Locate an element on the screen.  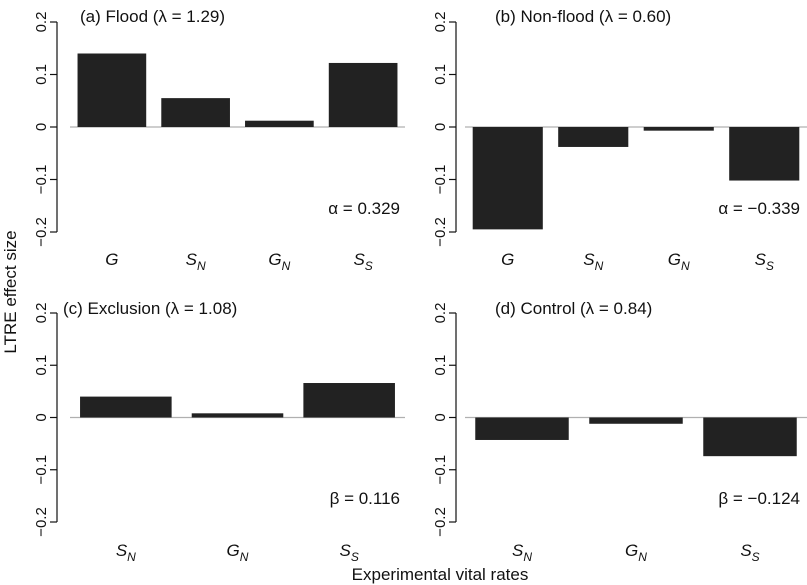
panel-annotation: β = 0.116 is located at coordinates (365, 498).